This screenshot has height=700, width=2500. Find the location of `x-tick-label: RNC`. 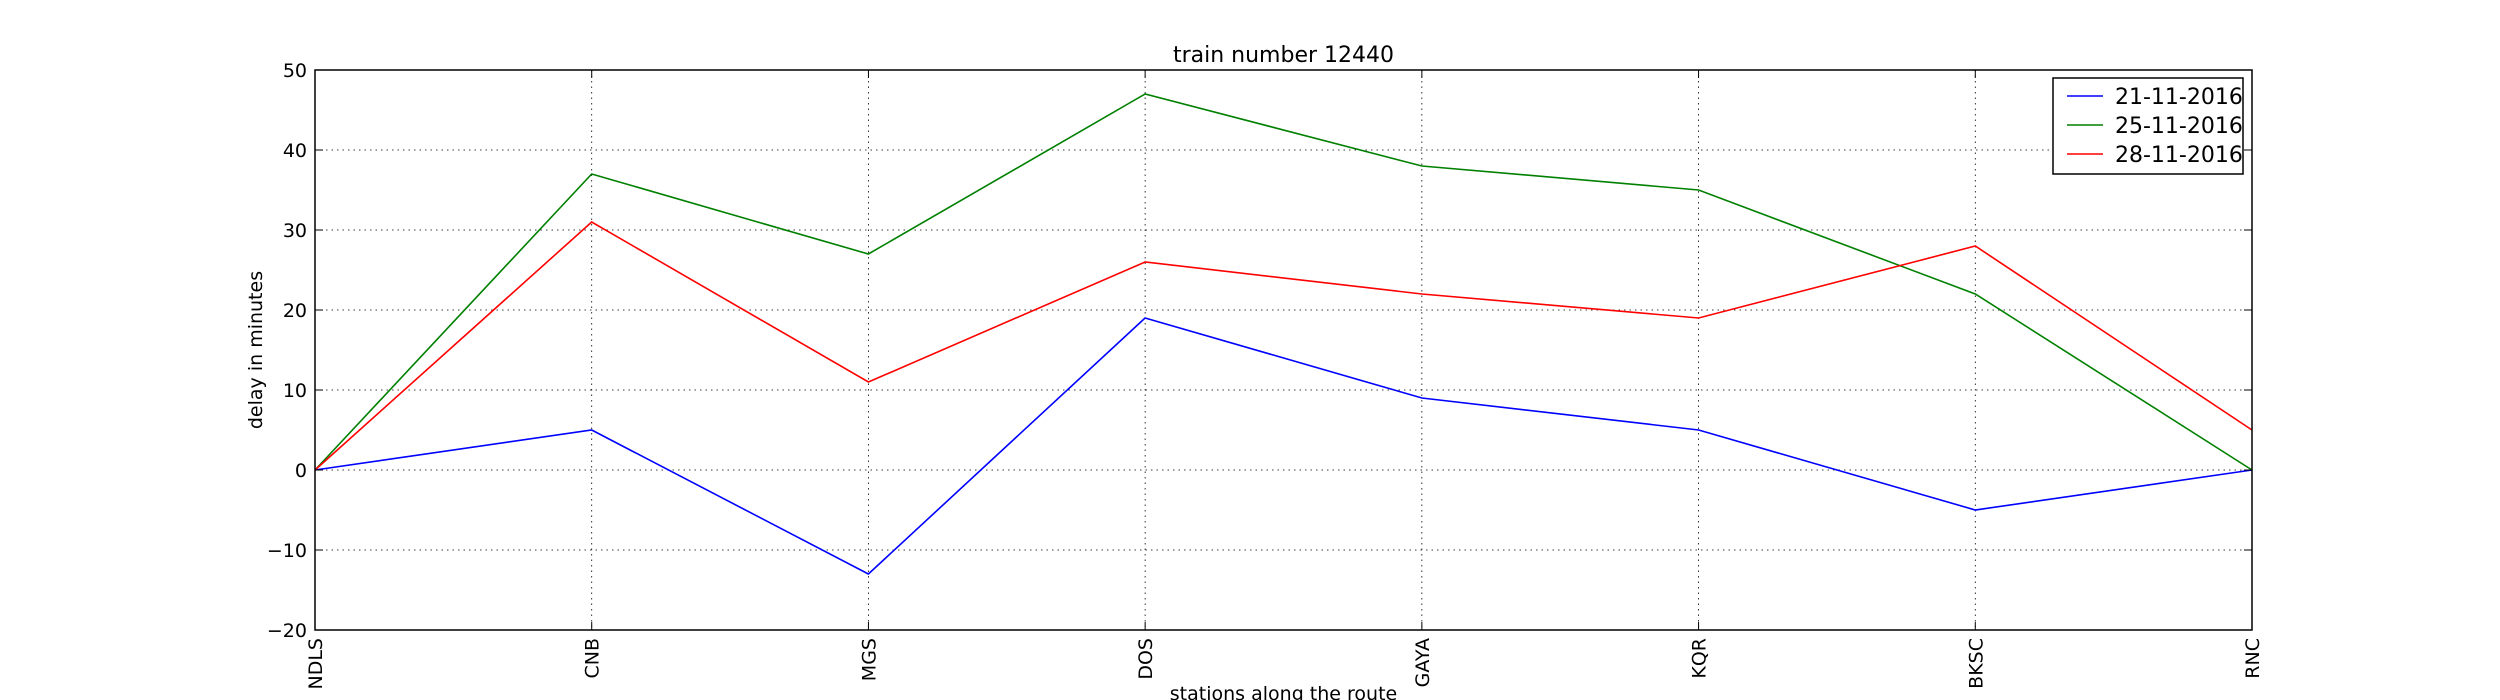

x-tick-label: RNC is located at coordinates (2253, 658).